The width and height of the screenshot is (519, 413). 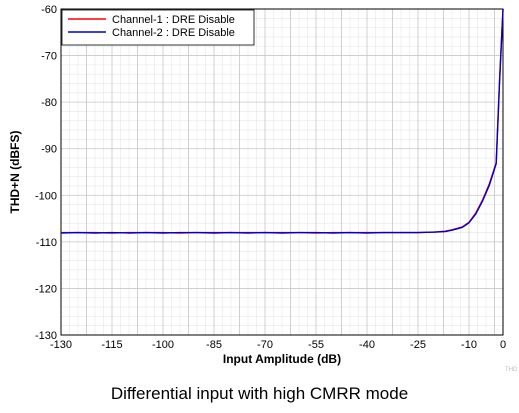 I want to click on x-tick-label: -85, so click(x=214, y=345).